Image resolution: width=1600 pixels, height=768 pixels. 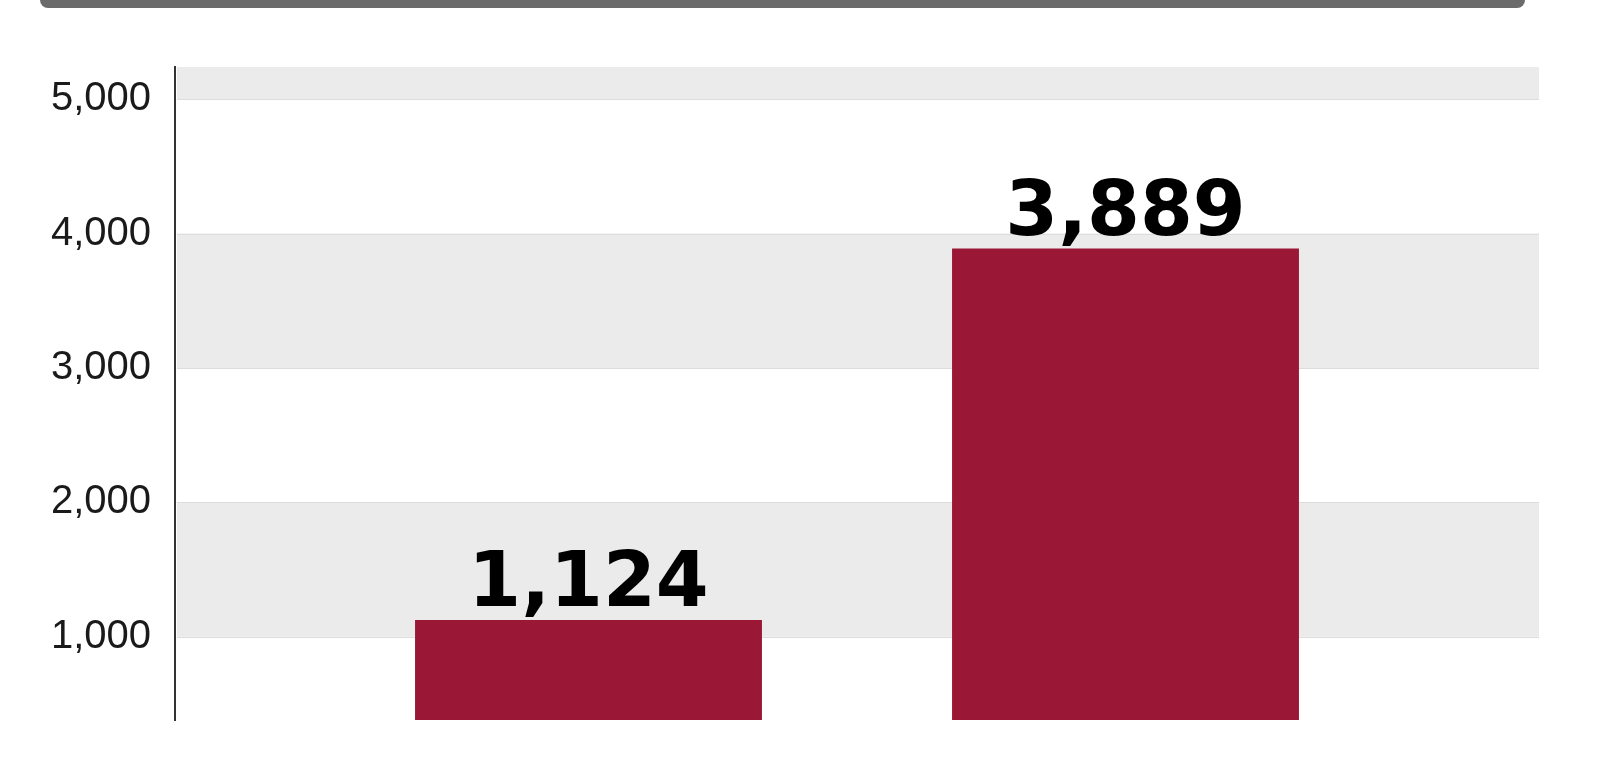 What do you see at coordinates (100, 633) in the screenshot?
I see `y-tick-label: 1,000` at bounding box center [100, 633].